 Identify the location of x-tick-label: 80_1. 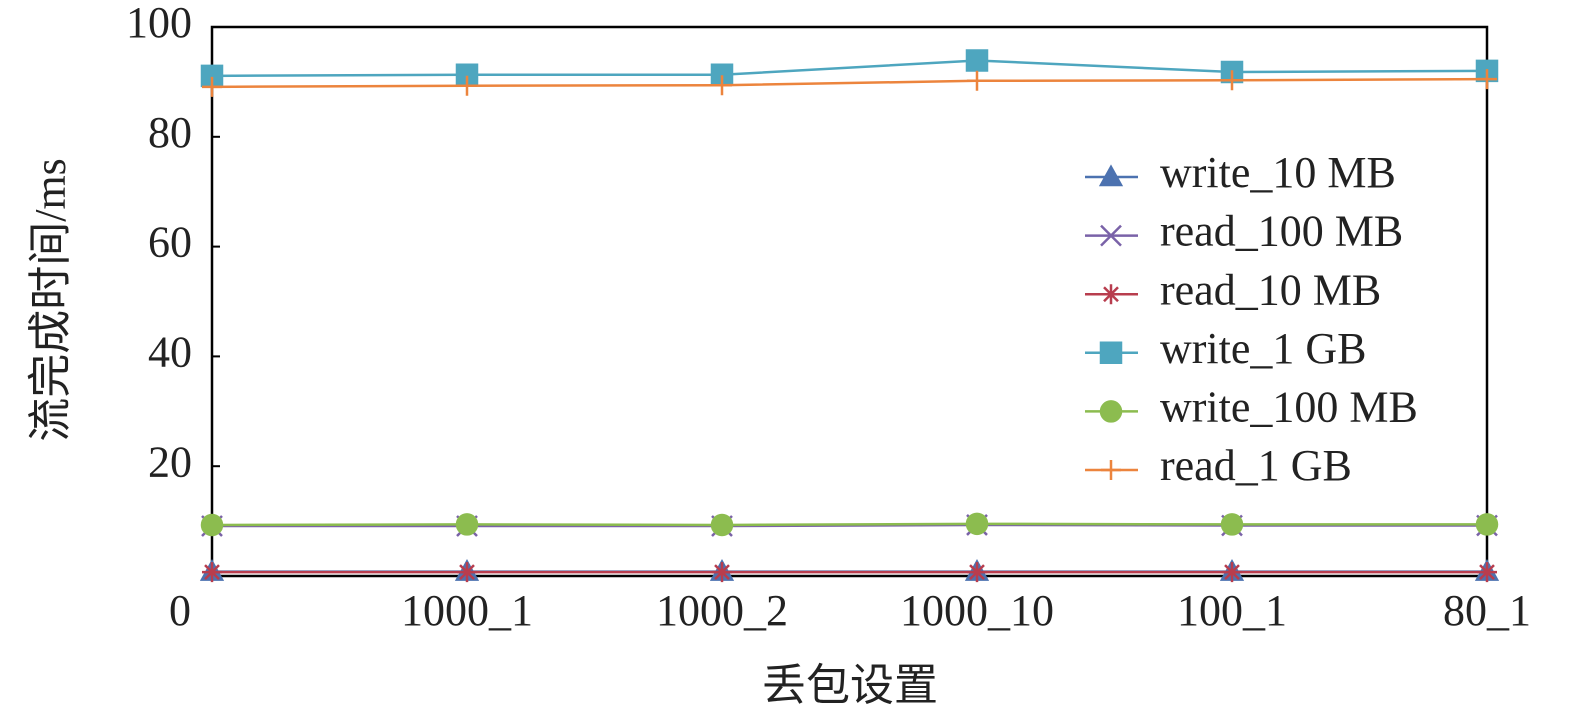
(1487, 610).